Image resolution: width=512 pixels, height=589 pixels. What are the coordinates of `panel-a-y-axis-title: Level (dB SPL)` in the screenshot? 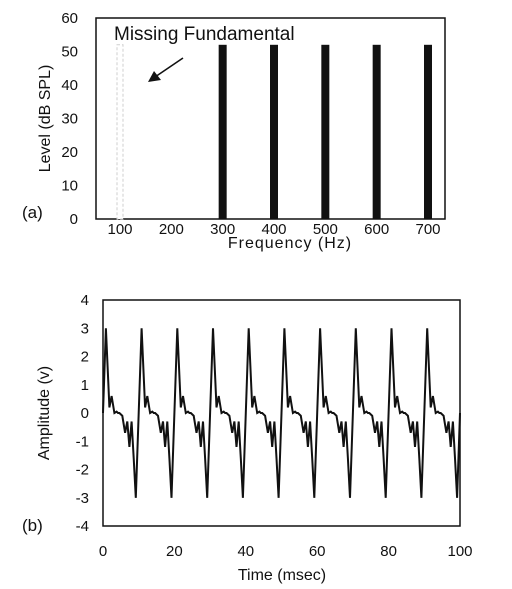 It's located at (45, 119).